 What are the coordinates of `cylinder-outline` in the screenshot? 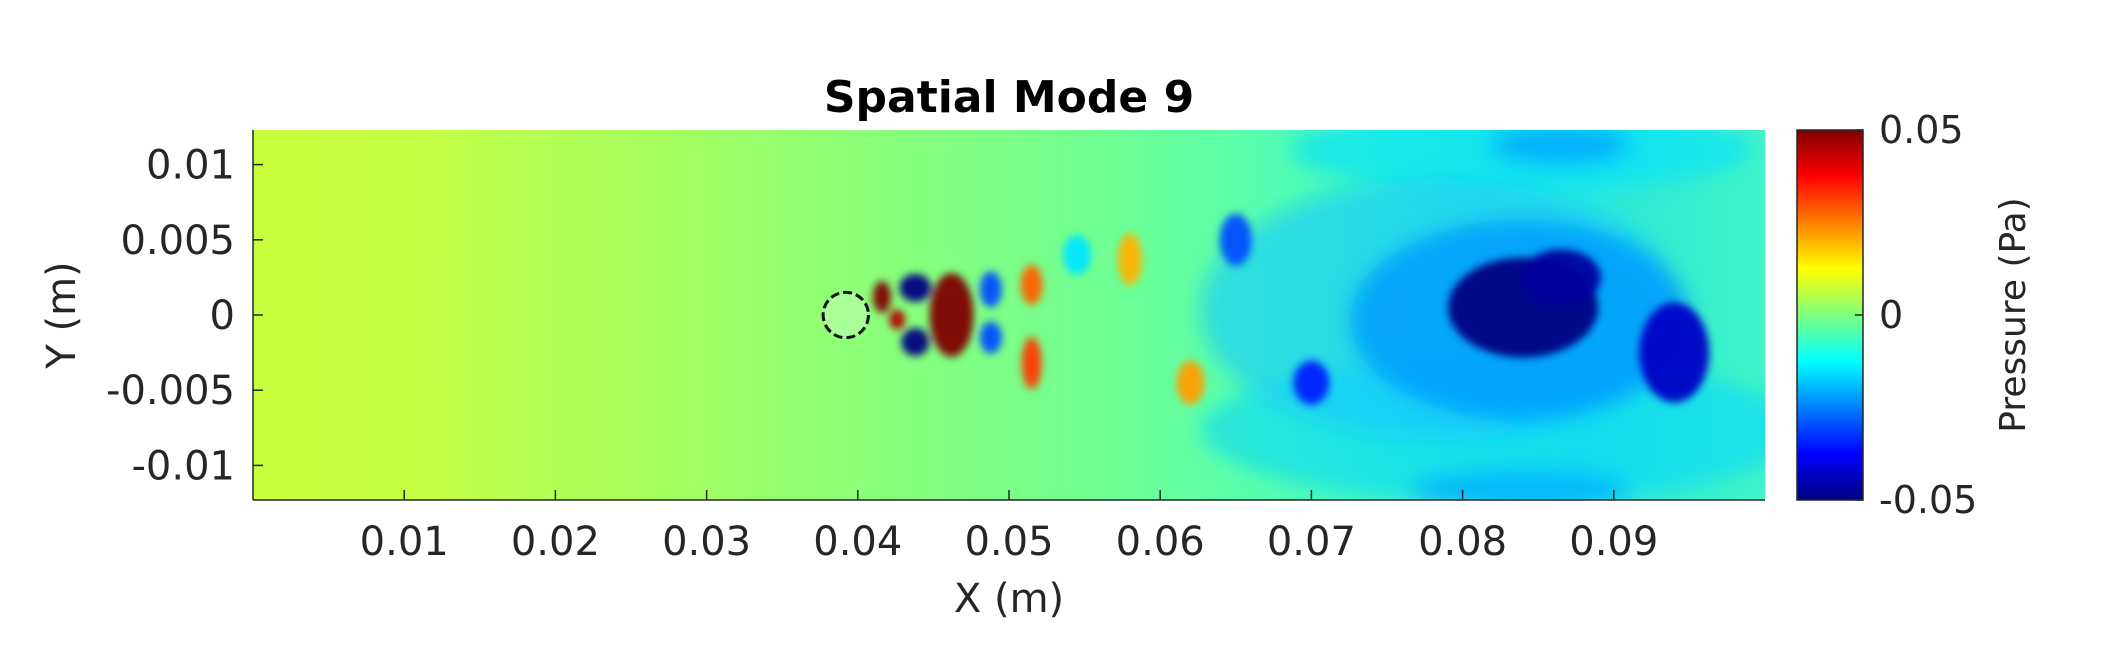 It's located at (845, 315).